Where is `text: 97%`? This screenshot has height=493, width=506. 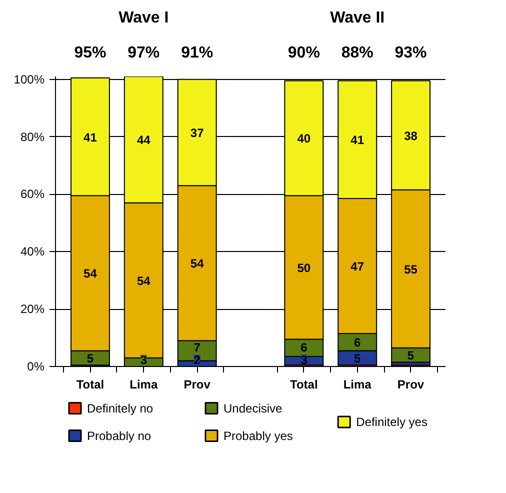 text: 97% is located at coordinates (144, 53).